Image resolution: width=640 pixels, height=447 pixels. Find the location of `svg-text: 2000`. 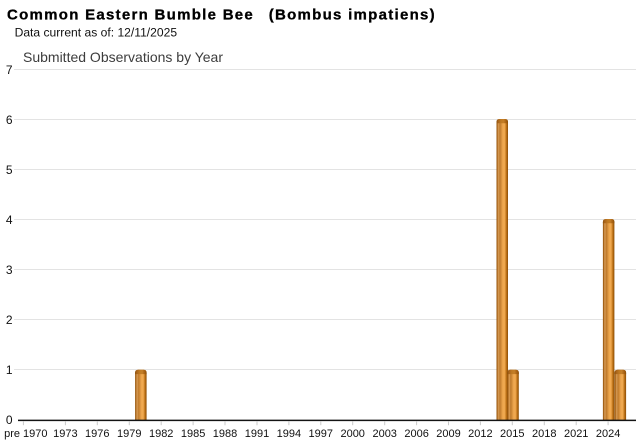

svg-text: 2000 is located at coordinates (352, 434).